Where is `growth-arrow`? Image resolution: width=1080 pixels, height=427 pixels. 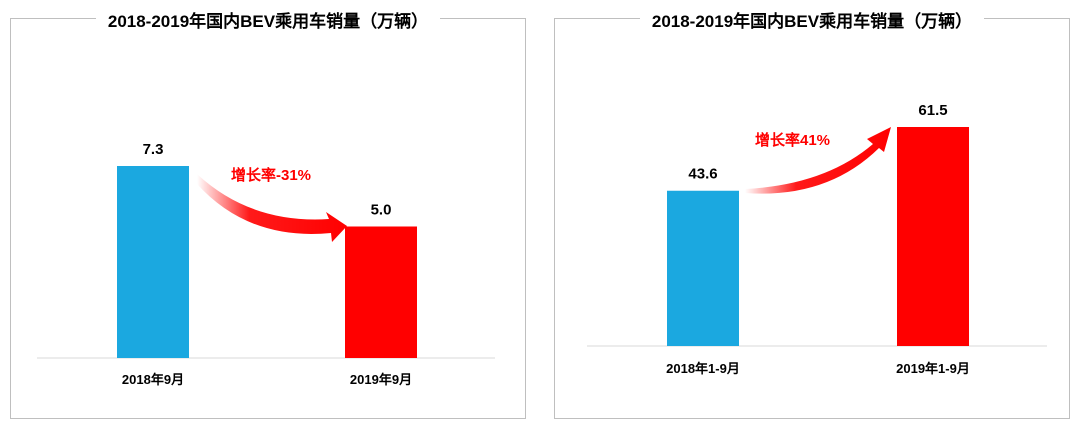
growth-arrow is located at coordinates (818, 160).